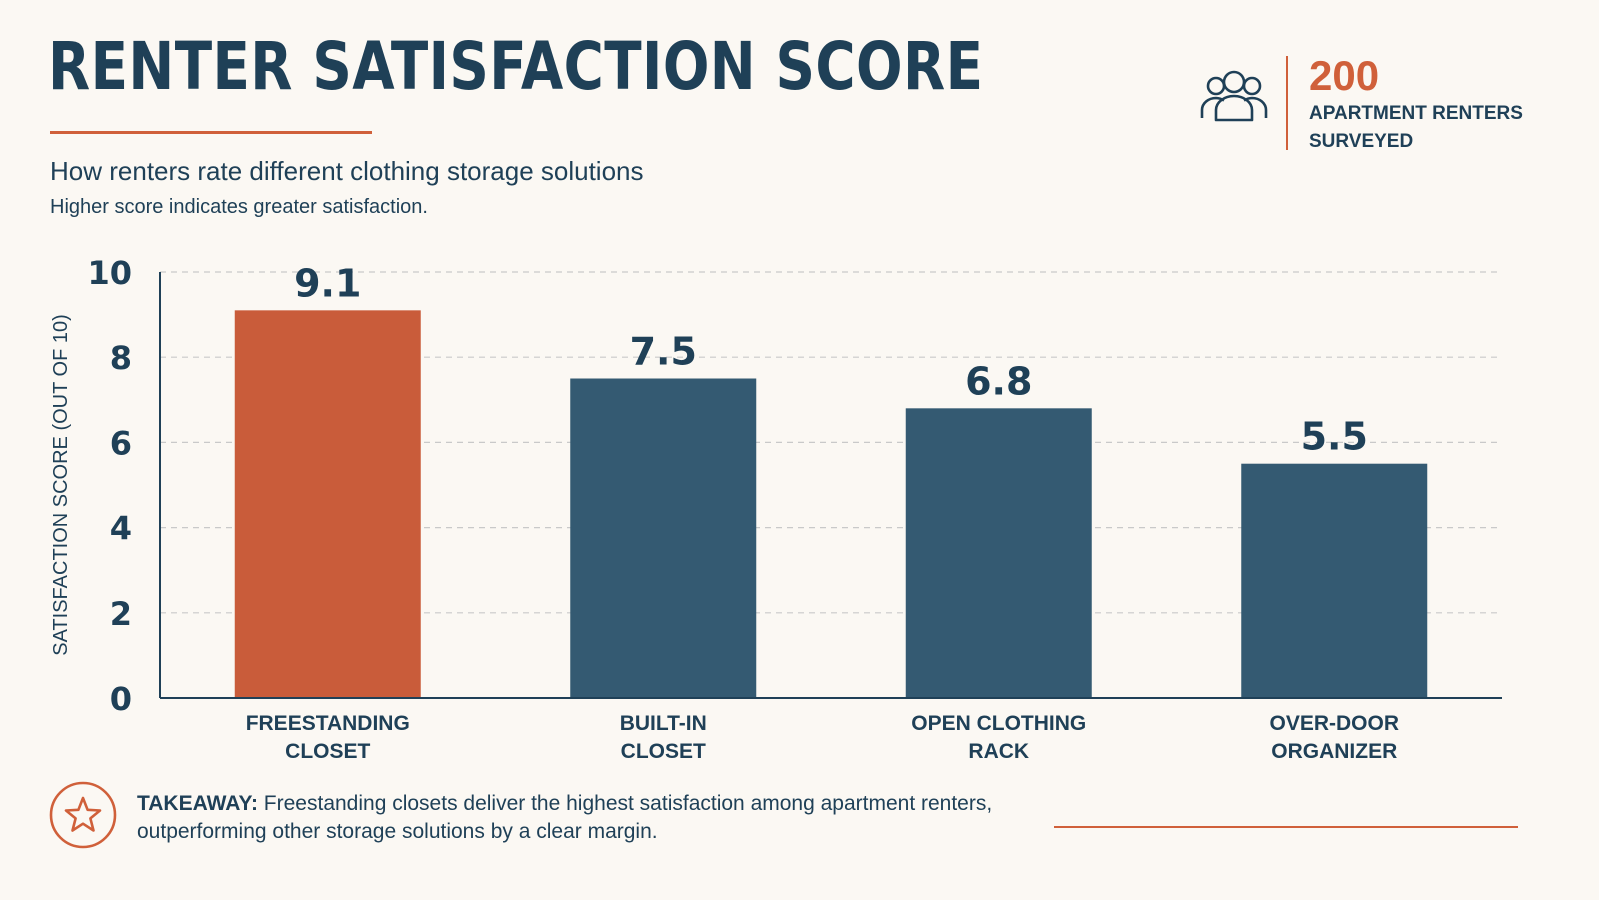  Describe the element at coordinates (516, 66) in the screenshot. I see `chart-title: RENTER SATISFACTION SCORE` at that location.